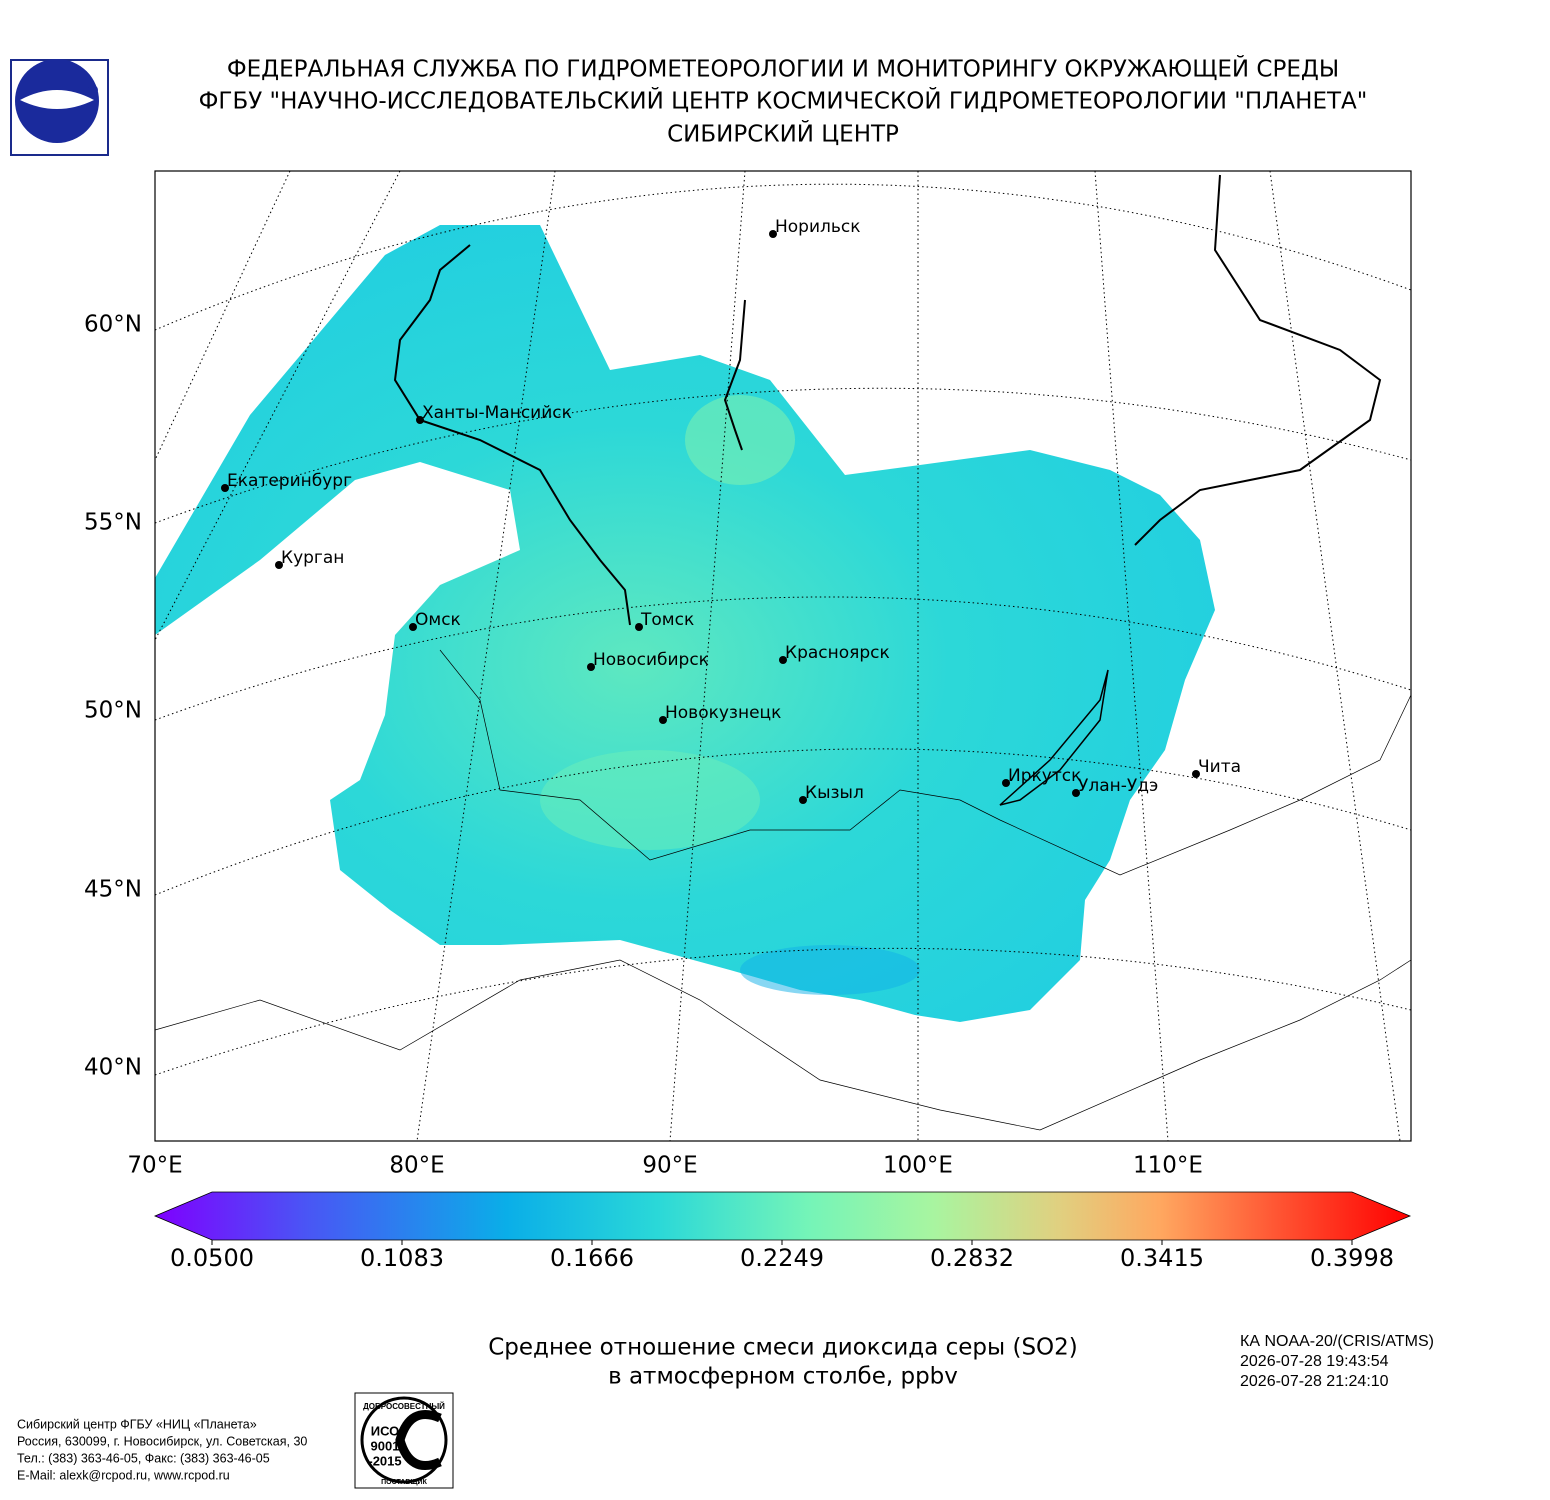  What do you see at coordinates (154, 1166) in the screenshot?
I see `lon-label: 70°E` at bounding box center [154, 1166].